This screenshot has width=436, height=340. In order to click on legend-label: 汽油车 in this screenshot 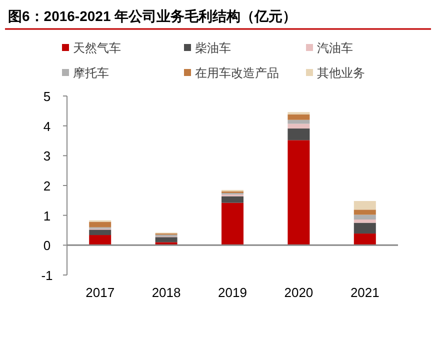, I will do `click(335, 48)`.